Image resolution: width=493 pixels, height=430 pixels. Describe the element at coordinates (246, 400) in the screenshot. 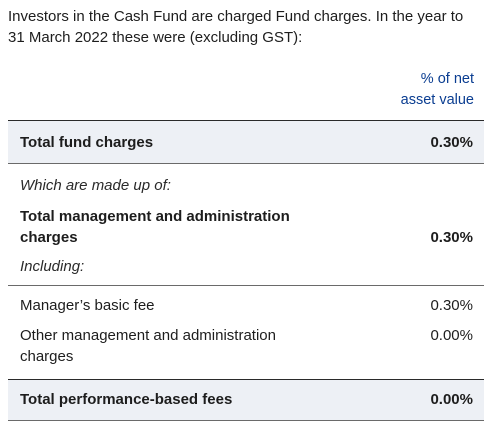

I see `total-performance-row: Total performance-based fees 0.00%` at that location.